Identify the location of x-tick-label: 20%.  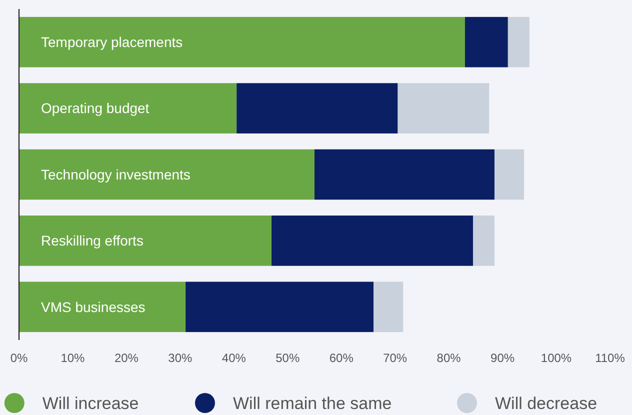
(126, 358).